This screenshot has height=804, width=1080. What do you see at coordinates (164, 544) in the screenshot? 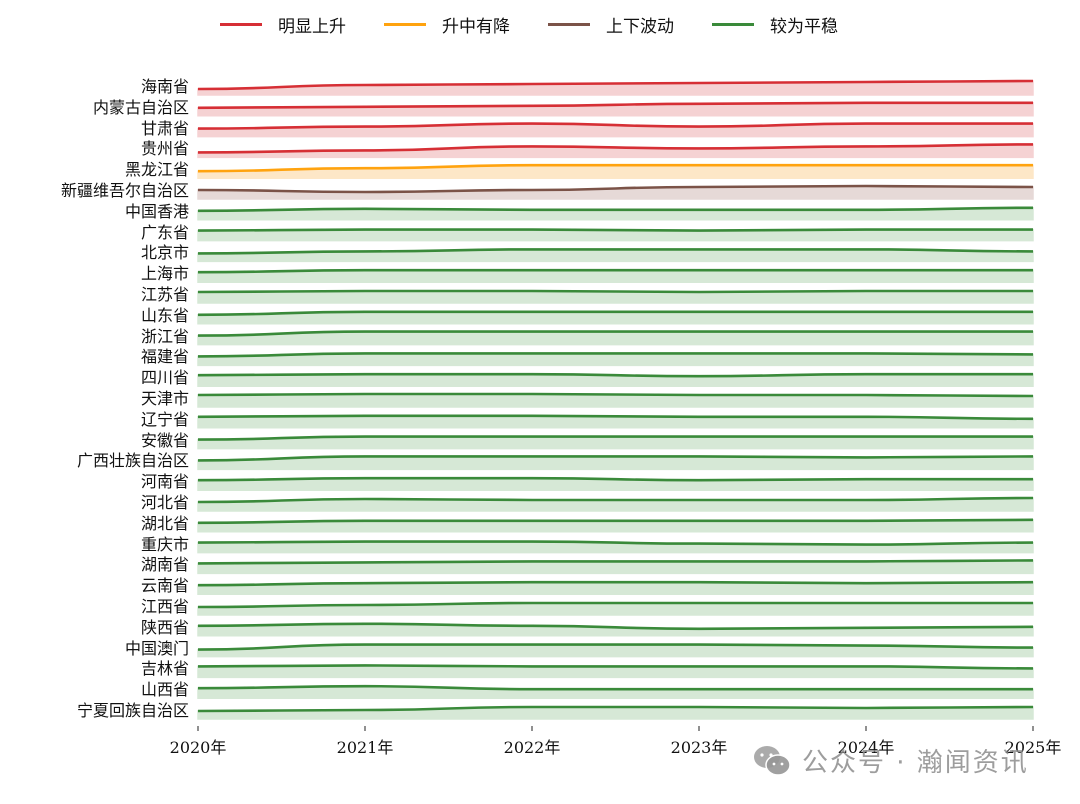
I see `y-axis-label: 重庆市` at bounding box center [164, 544].